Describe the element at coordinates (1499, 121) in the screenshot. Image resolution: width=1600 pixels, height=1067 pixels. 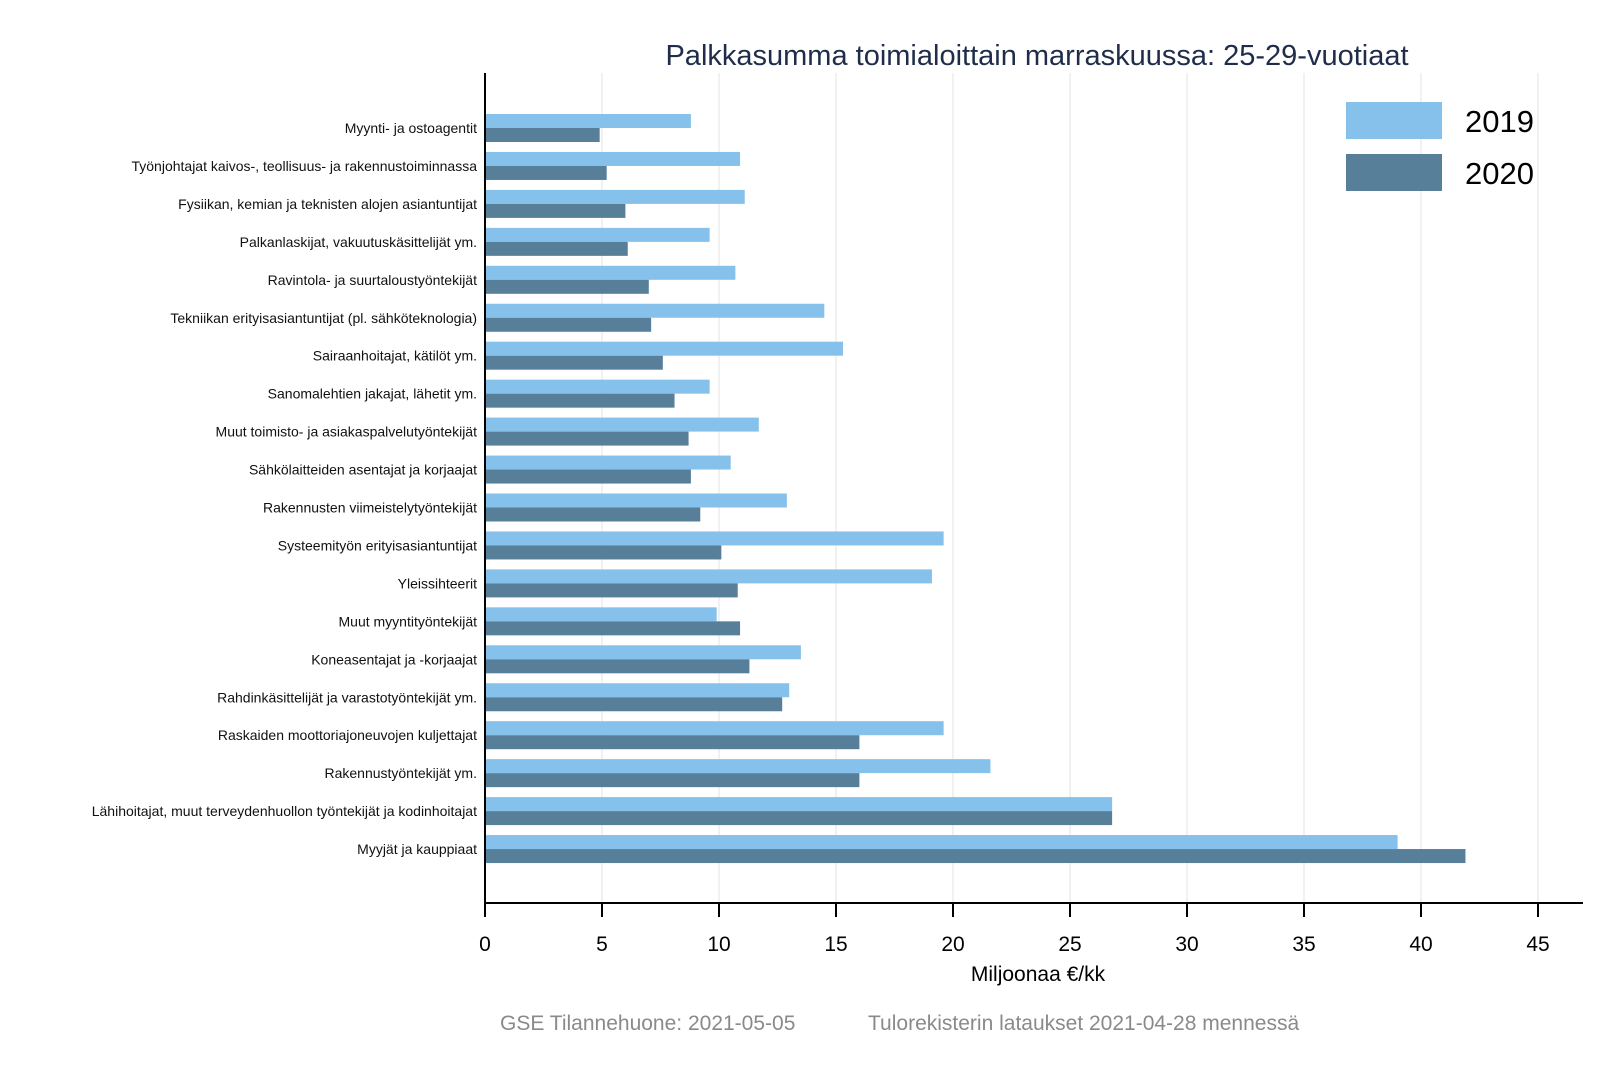
I see `legend-label: 2019` at that location.